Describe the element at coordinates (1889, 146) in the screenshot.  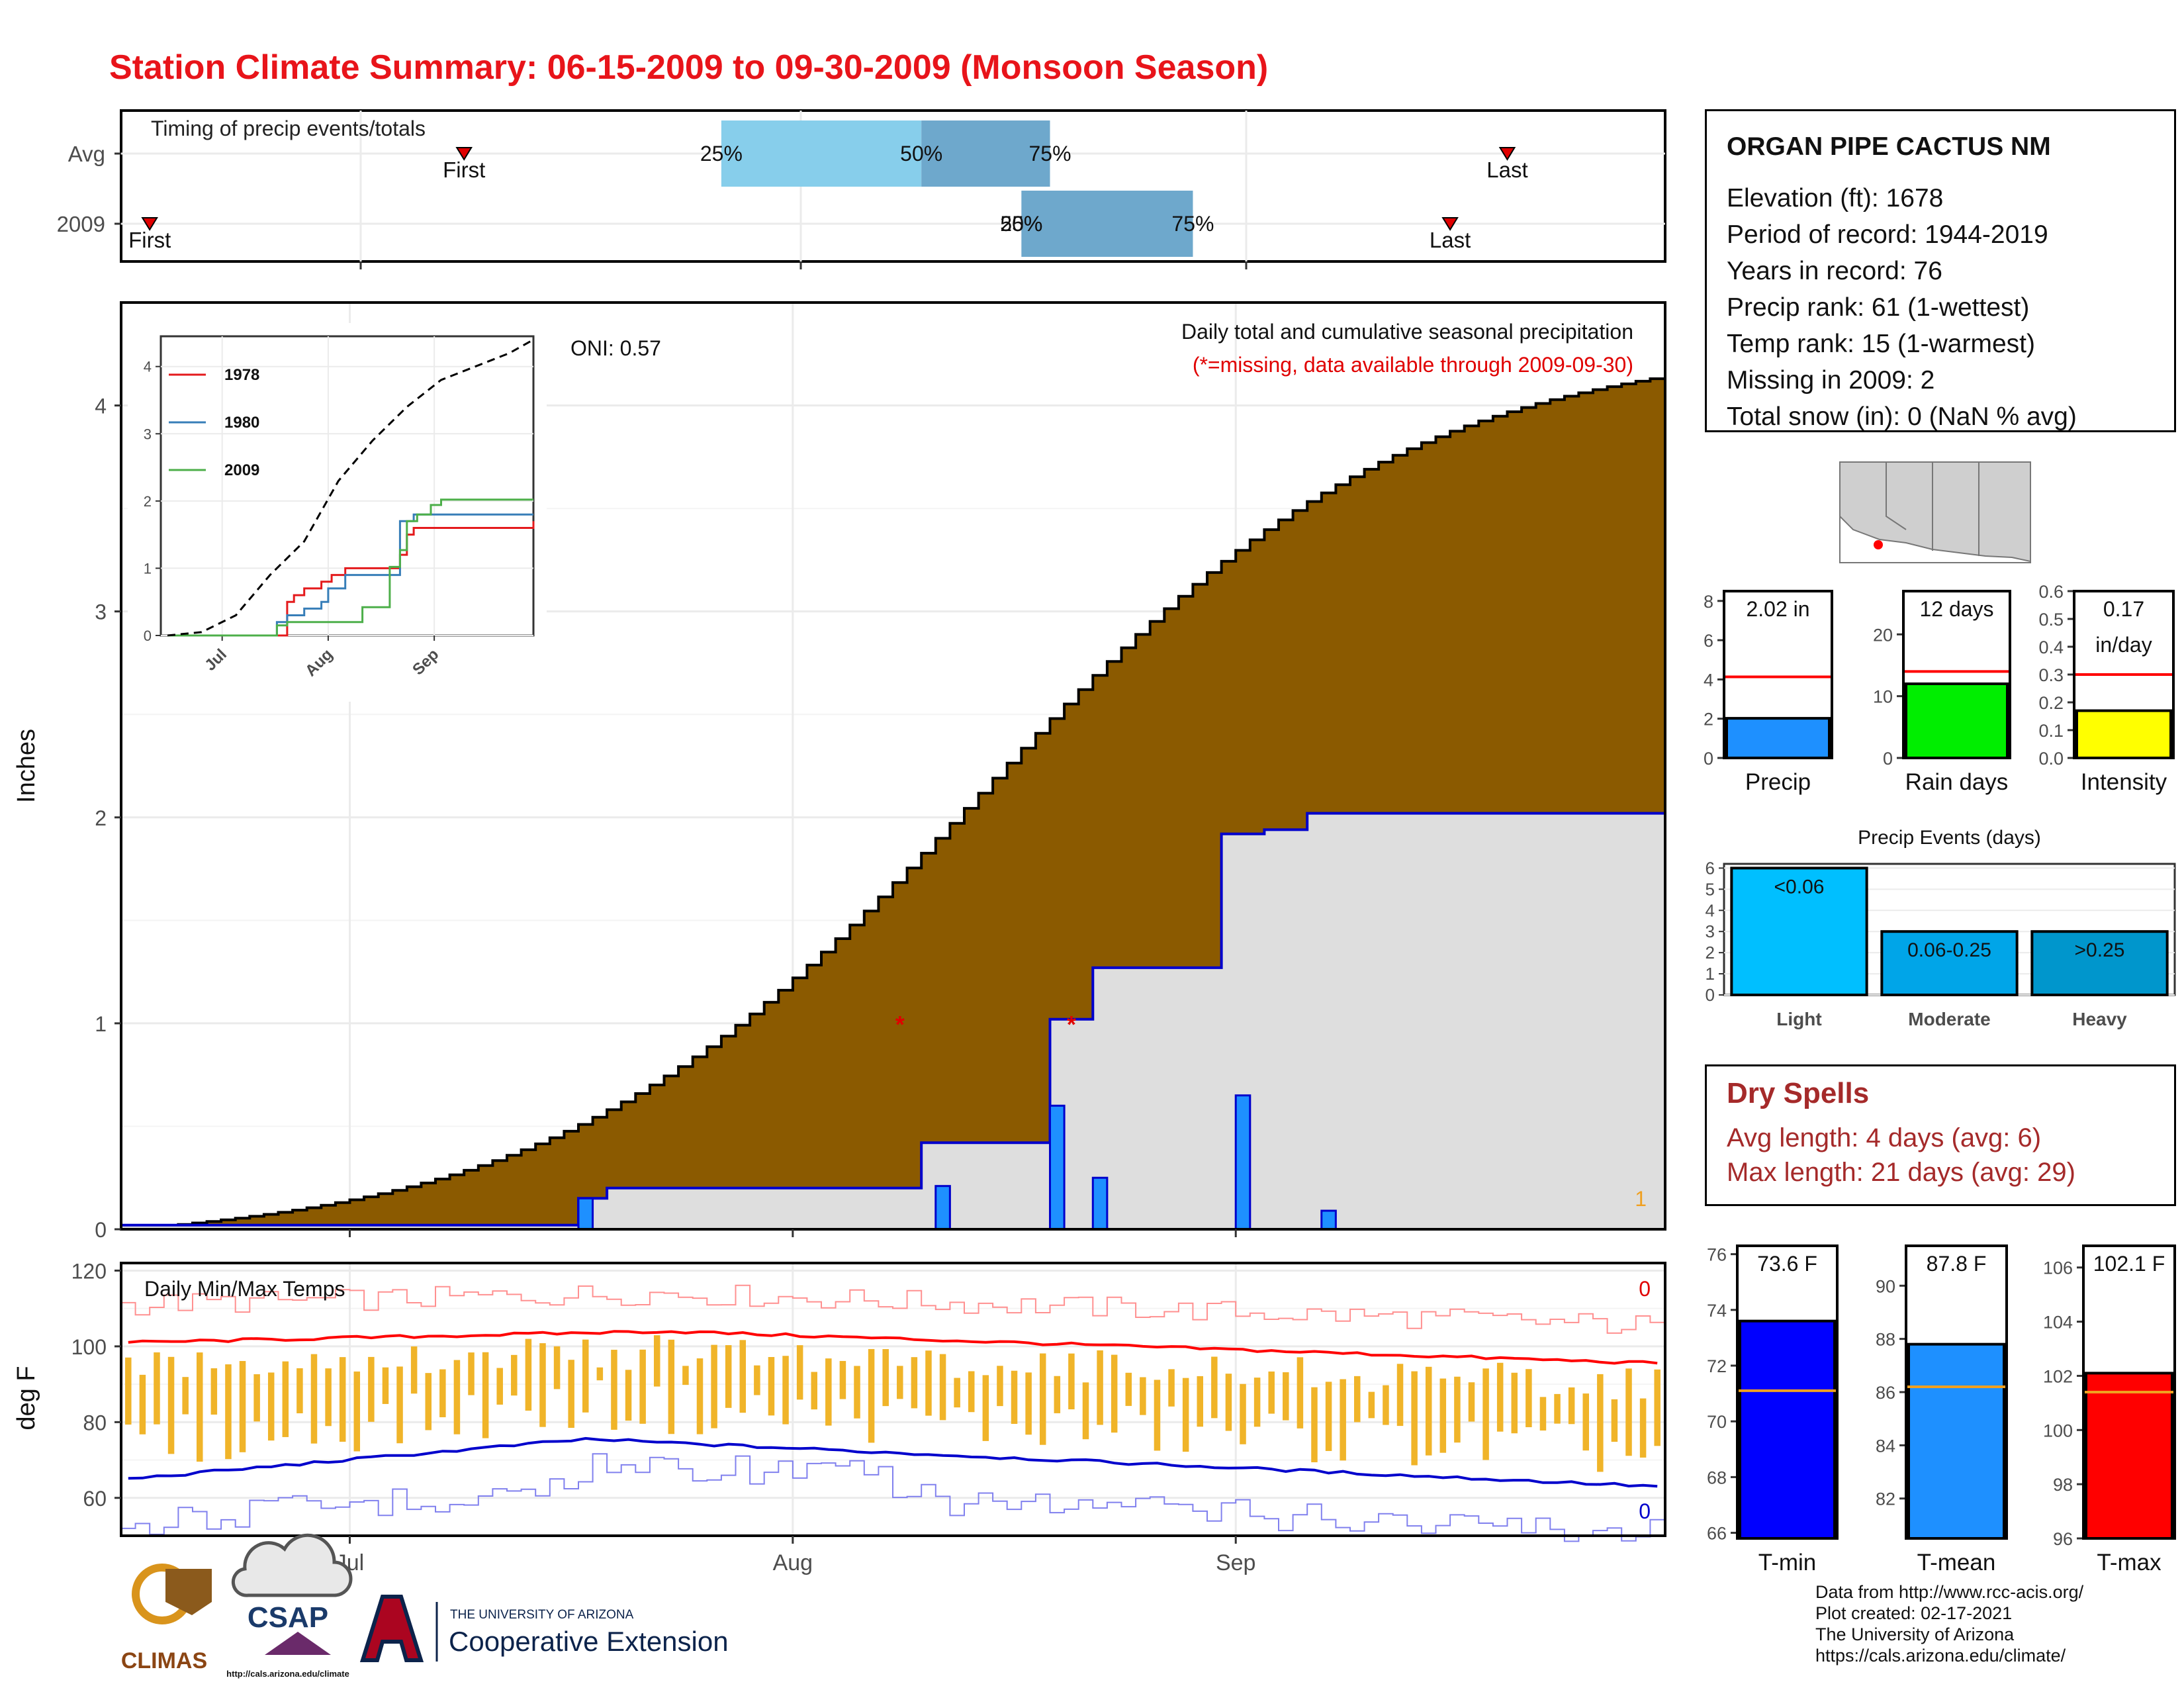
I see `station-name: ORGAN PIPE CACTUS NM` at that location.